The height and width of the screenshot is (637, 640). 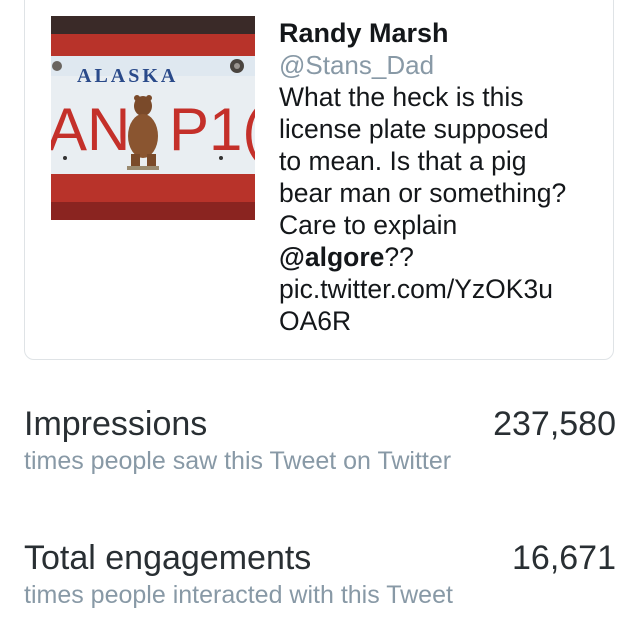 I want to click on mention-link: @algore, so click(x=332, y=257).